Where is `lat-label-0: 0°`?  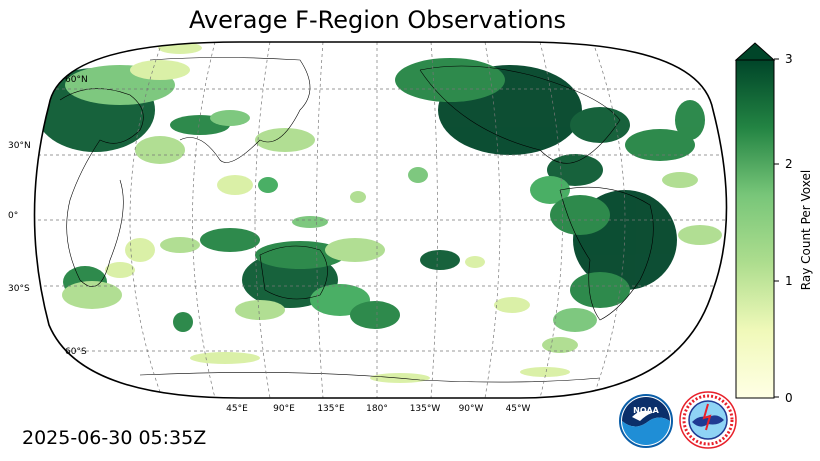 lat-label-0: 0° is located at coordinates (13, 216).